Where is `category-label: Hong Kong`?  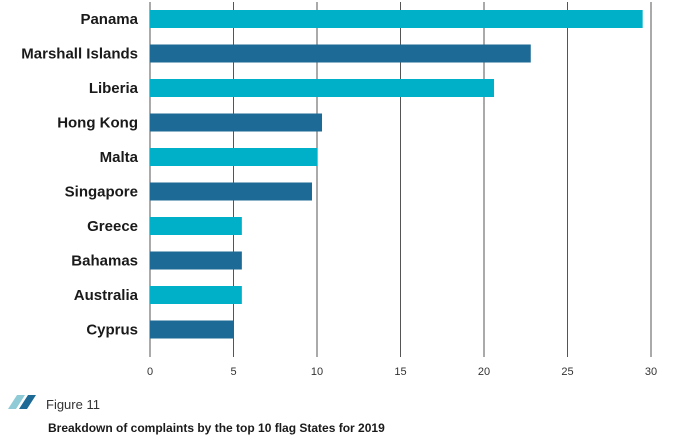 category-label: Hong Kong is located at coordinates (97, 123).